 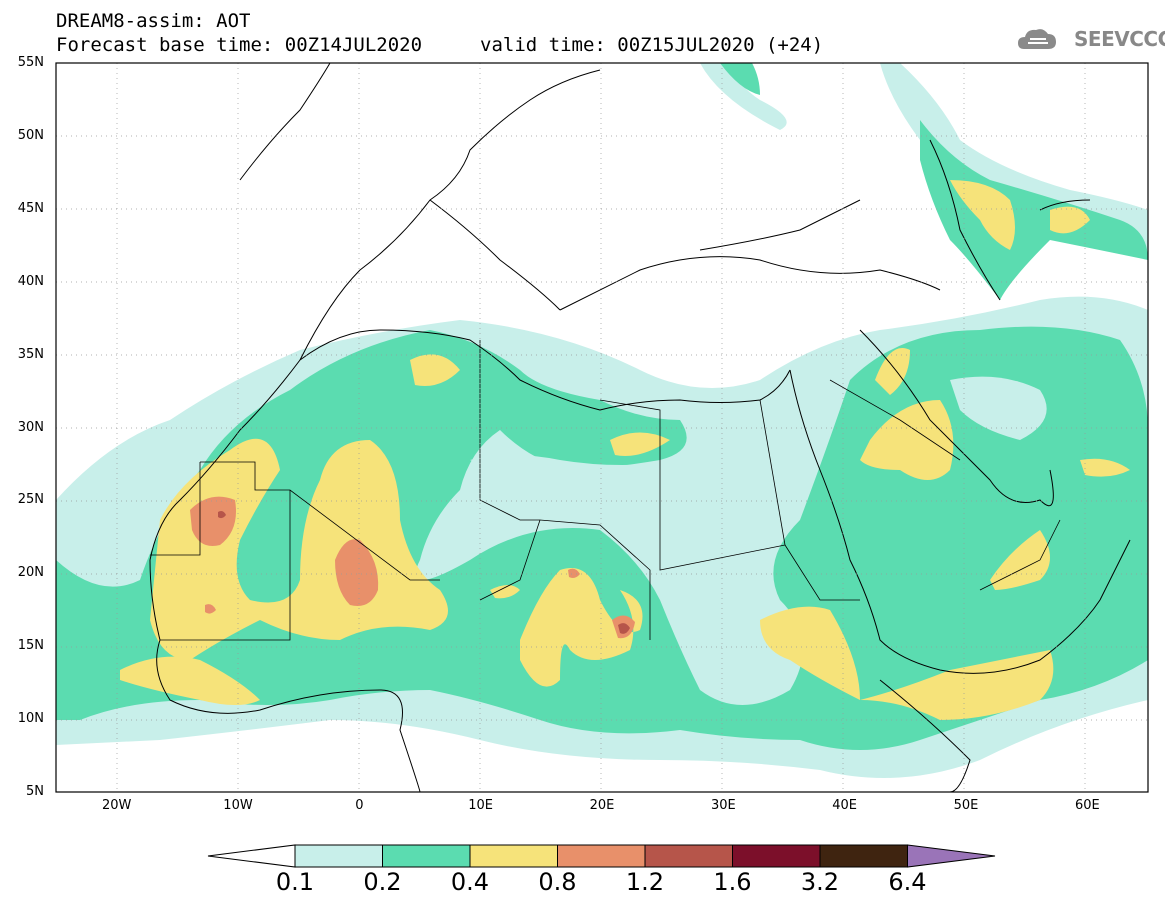 What do you see at coordinates (295, 882) in the screenshot?
I see `colorbar-label: 0.1` at bounding box center [295, 882].